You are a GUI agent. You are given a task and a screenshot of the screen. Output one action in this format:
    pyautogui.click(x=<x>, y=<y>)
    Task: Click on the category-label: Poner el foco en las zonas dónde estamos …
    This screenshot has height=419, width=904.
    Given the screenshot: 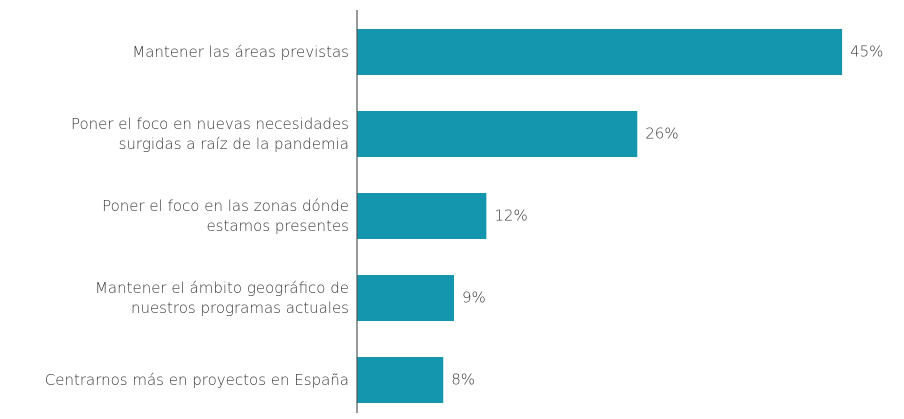 What is the action you would take?
    pyautogui.click(x=225, y=216)
    